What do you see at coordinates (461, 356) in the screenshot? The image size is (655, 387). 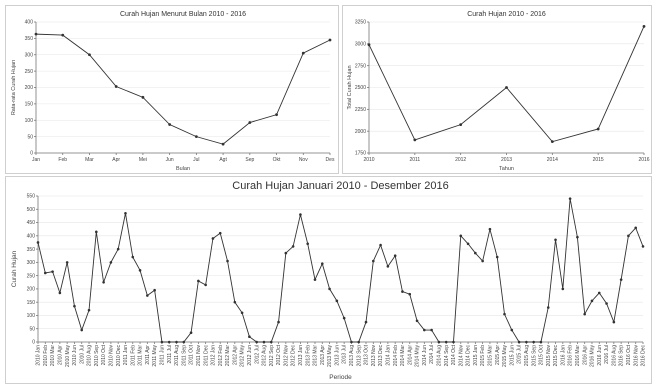 I see `x-tick-label: 2014 Nov` at bounding box center [461, 356].